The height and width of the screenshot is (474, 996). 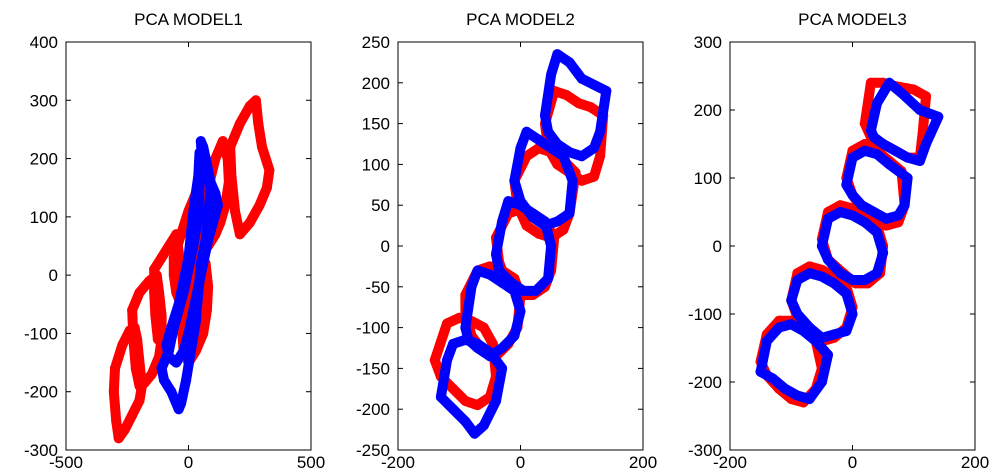 I want to click on chart-title: PCA MODEL1, so click(x=188, y=19).